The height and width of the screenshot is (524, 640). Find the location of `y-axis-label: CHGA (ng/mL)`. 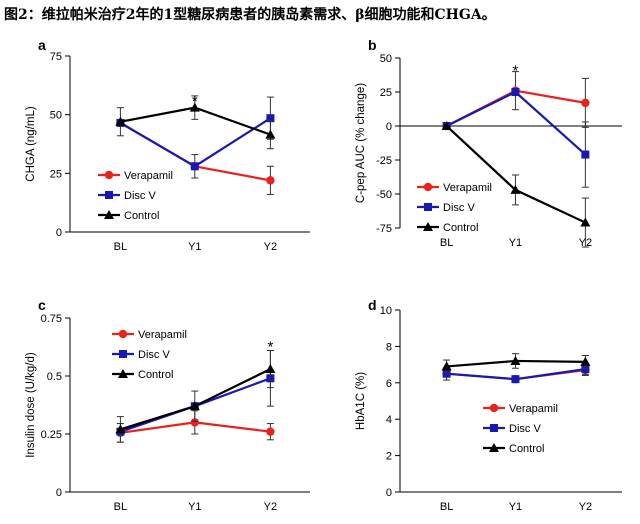

y-axis-label: CHGA (ng/mL) is located at coordinates (31, 144).